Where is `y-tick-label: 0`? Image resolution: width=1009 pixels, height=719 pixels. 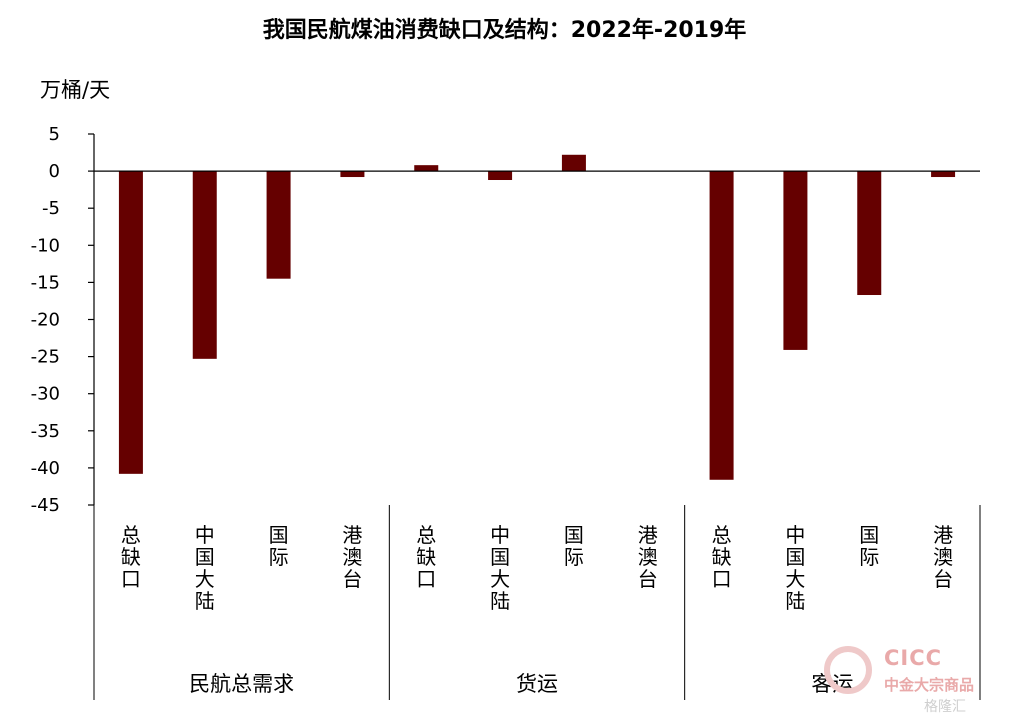 y-tick-label: 0 is located at coordinates (54, 171).